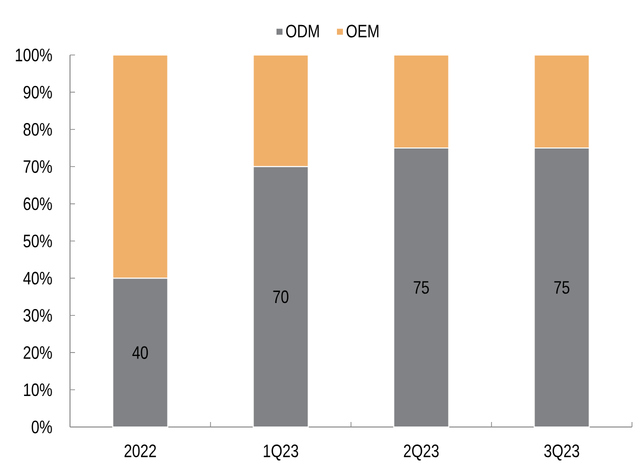 This screenshot has height=463, width=637. Describe the element at coordinates (34, 55) in the screenshot. I see `y-tick-label: 100%` at that location.